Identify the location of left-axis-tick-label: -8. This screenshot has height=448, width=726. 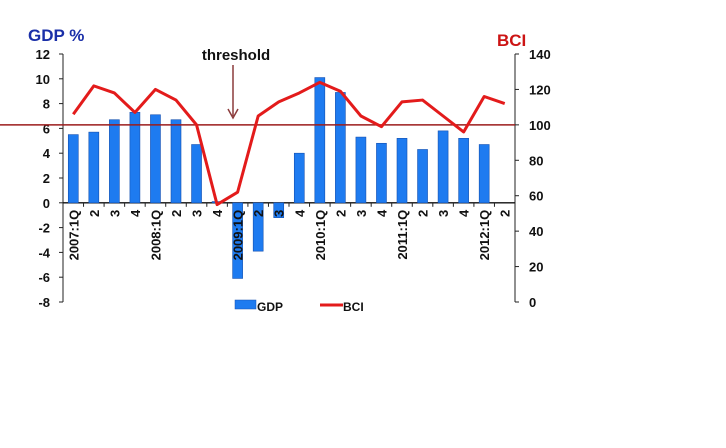
(44, 302).